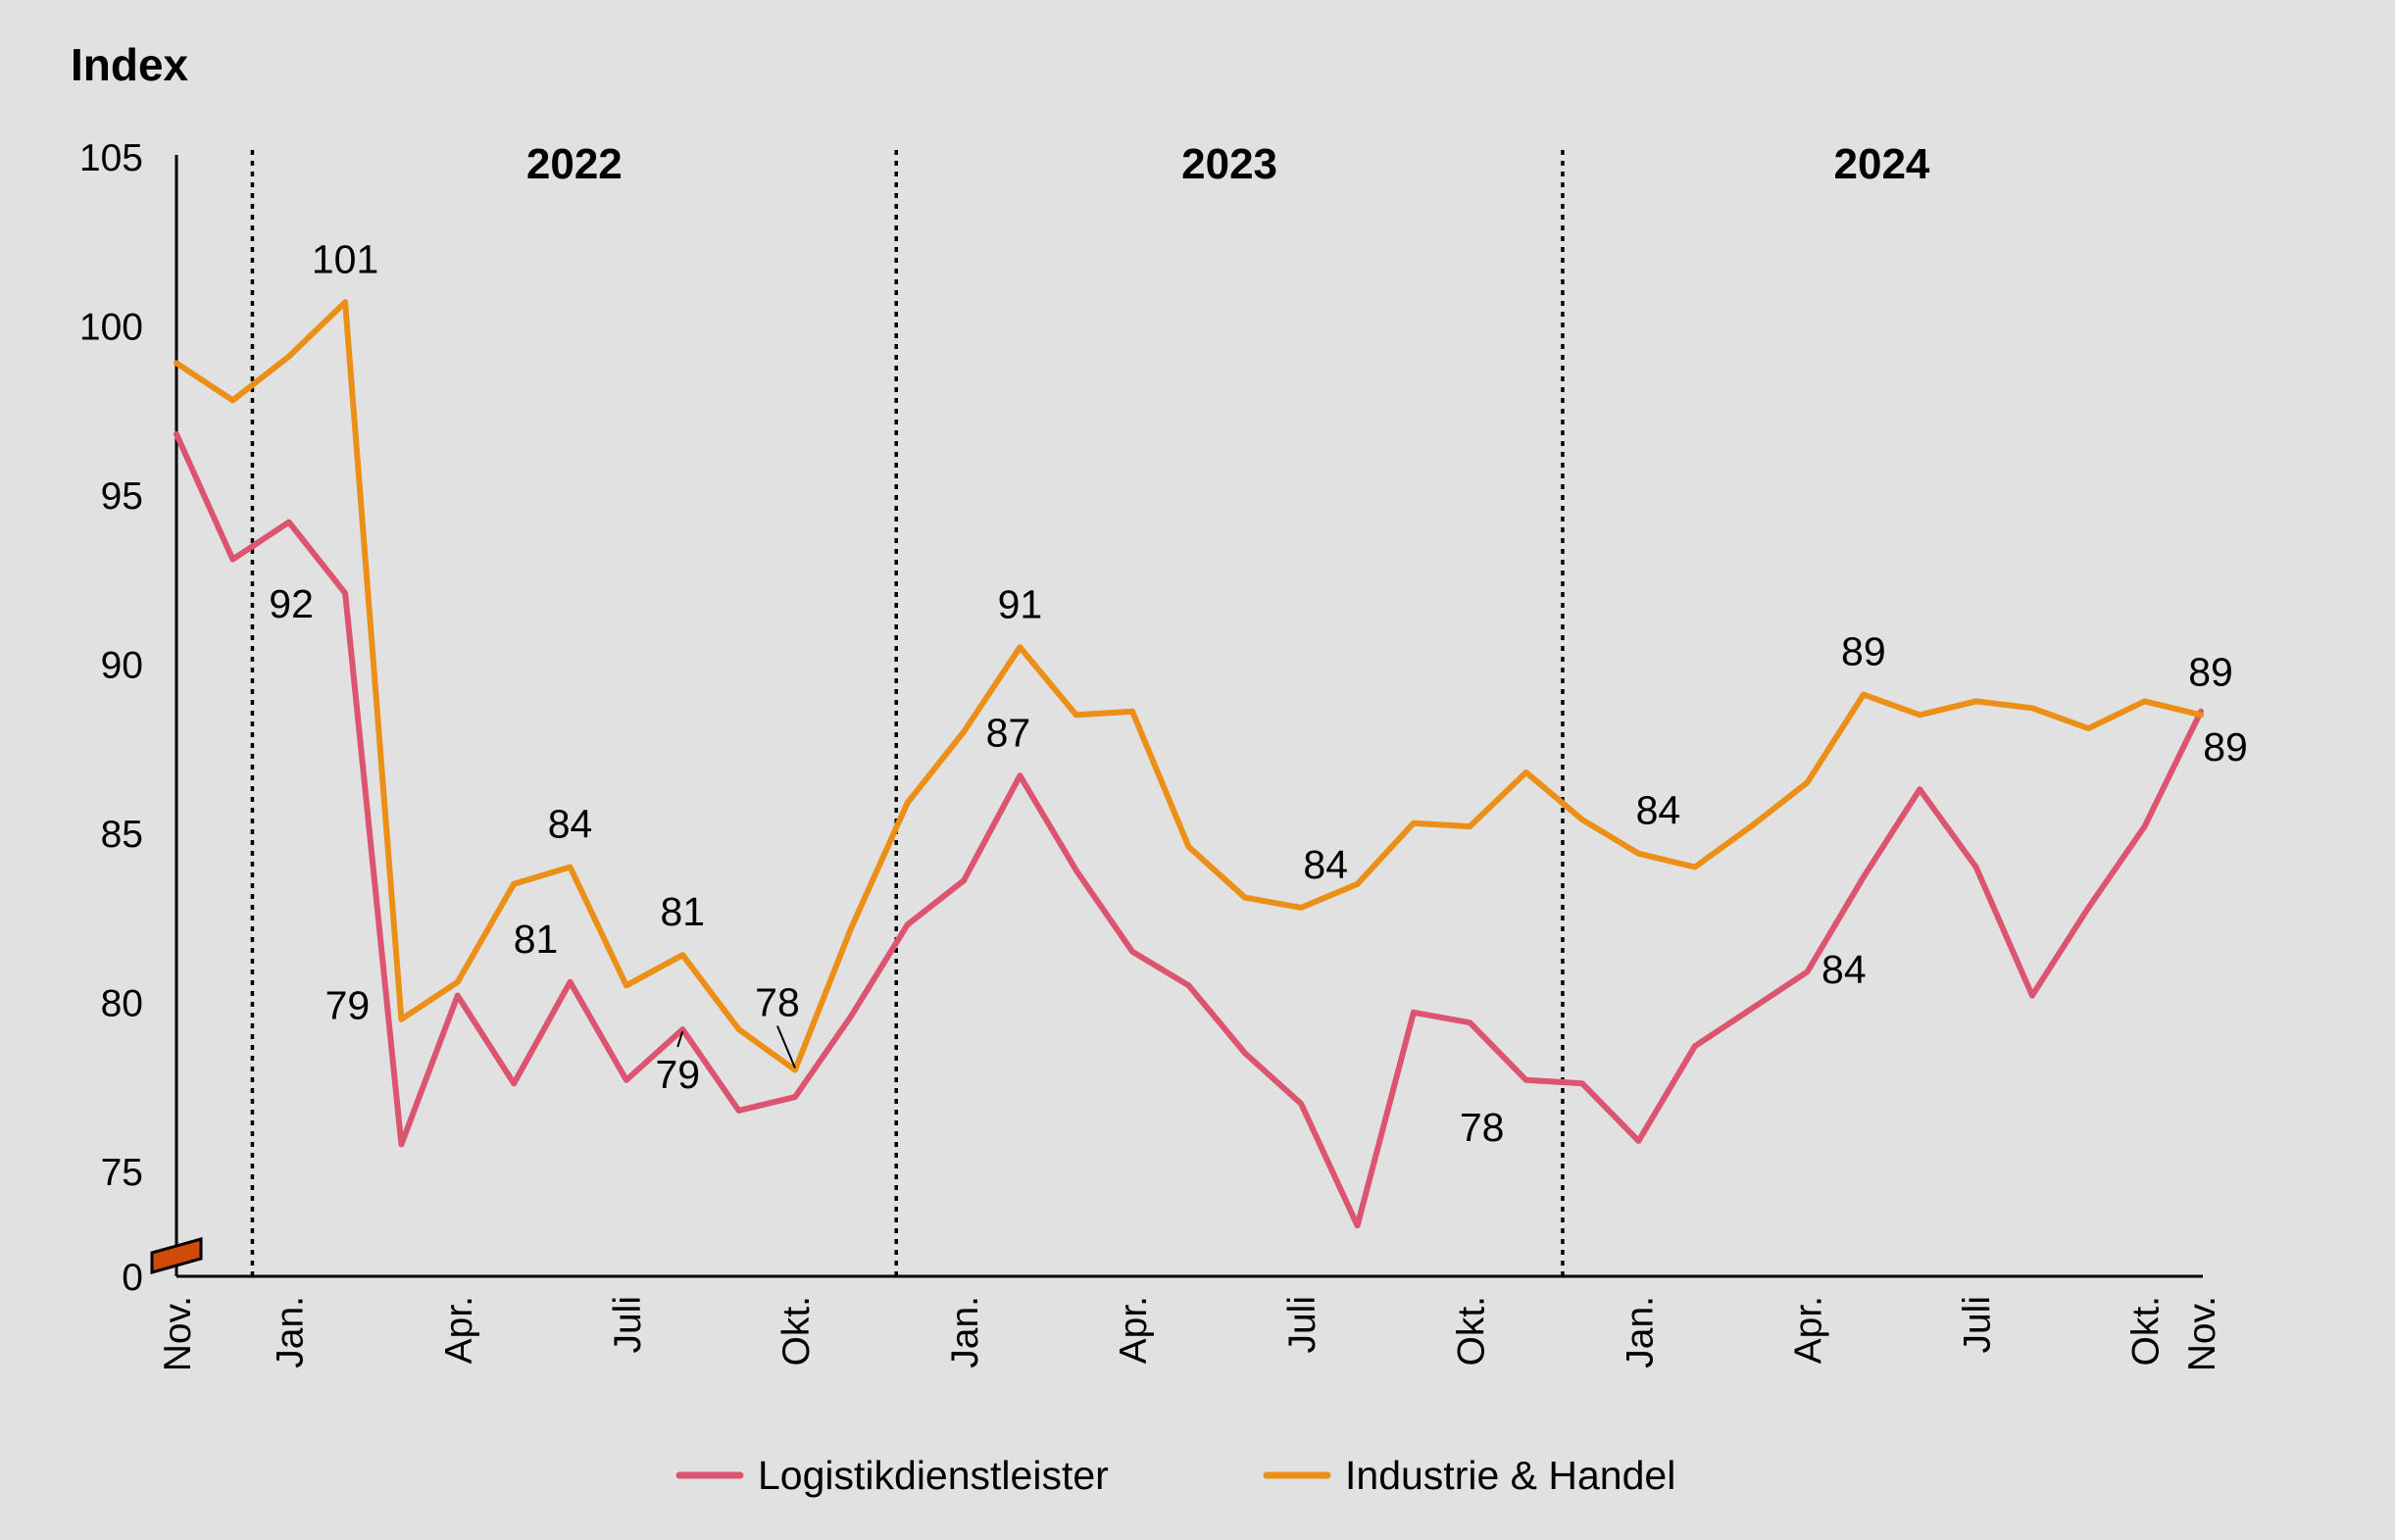  Describe the element at coordinates (122, 666) in the screenshot. I see `y-tick-label: 90` at that location.